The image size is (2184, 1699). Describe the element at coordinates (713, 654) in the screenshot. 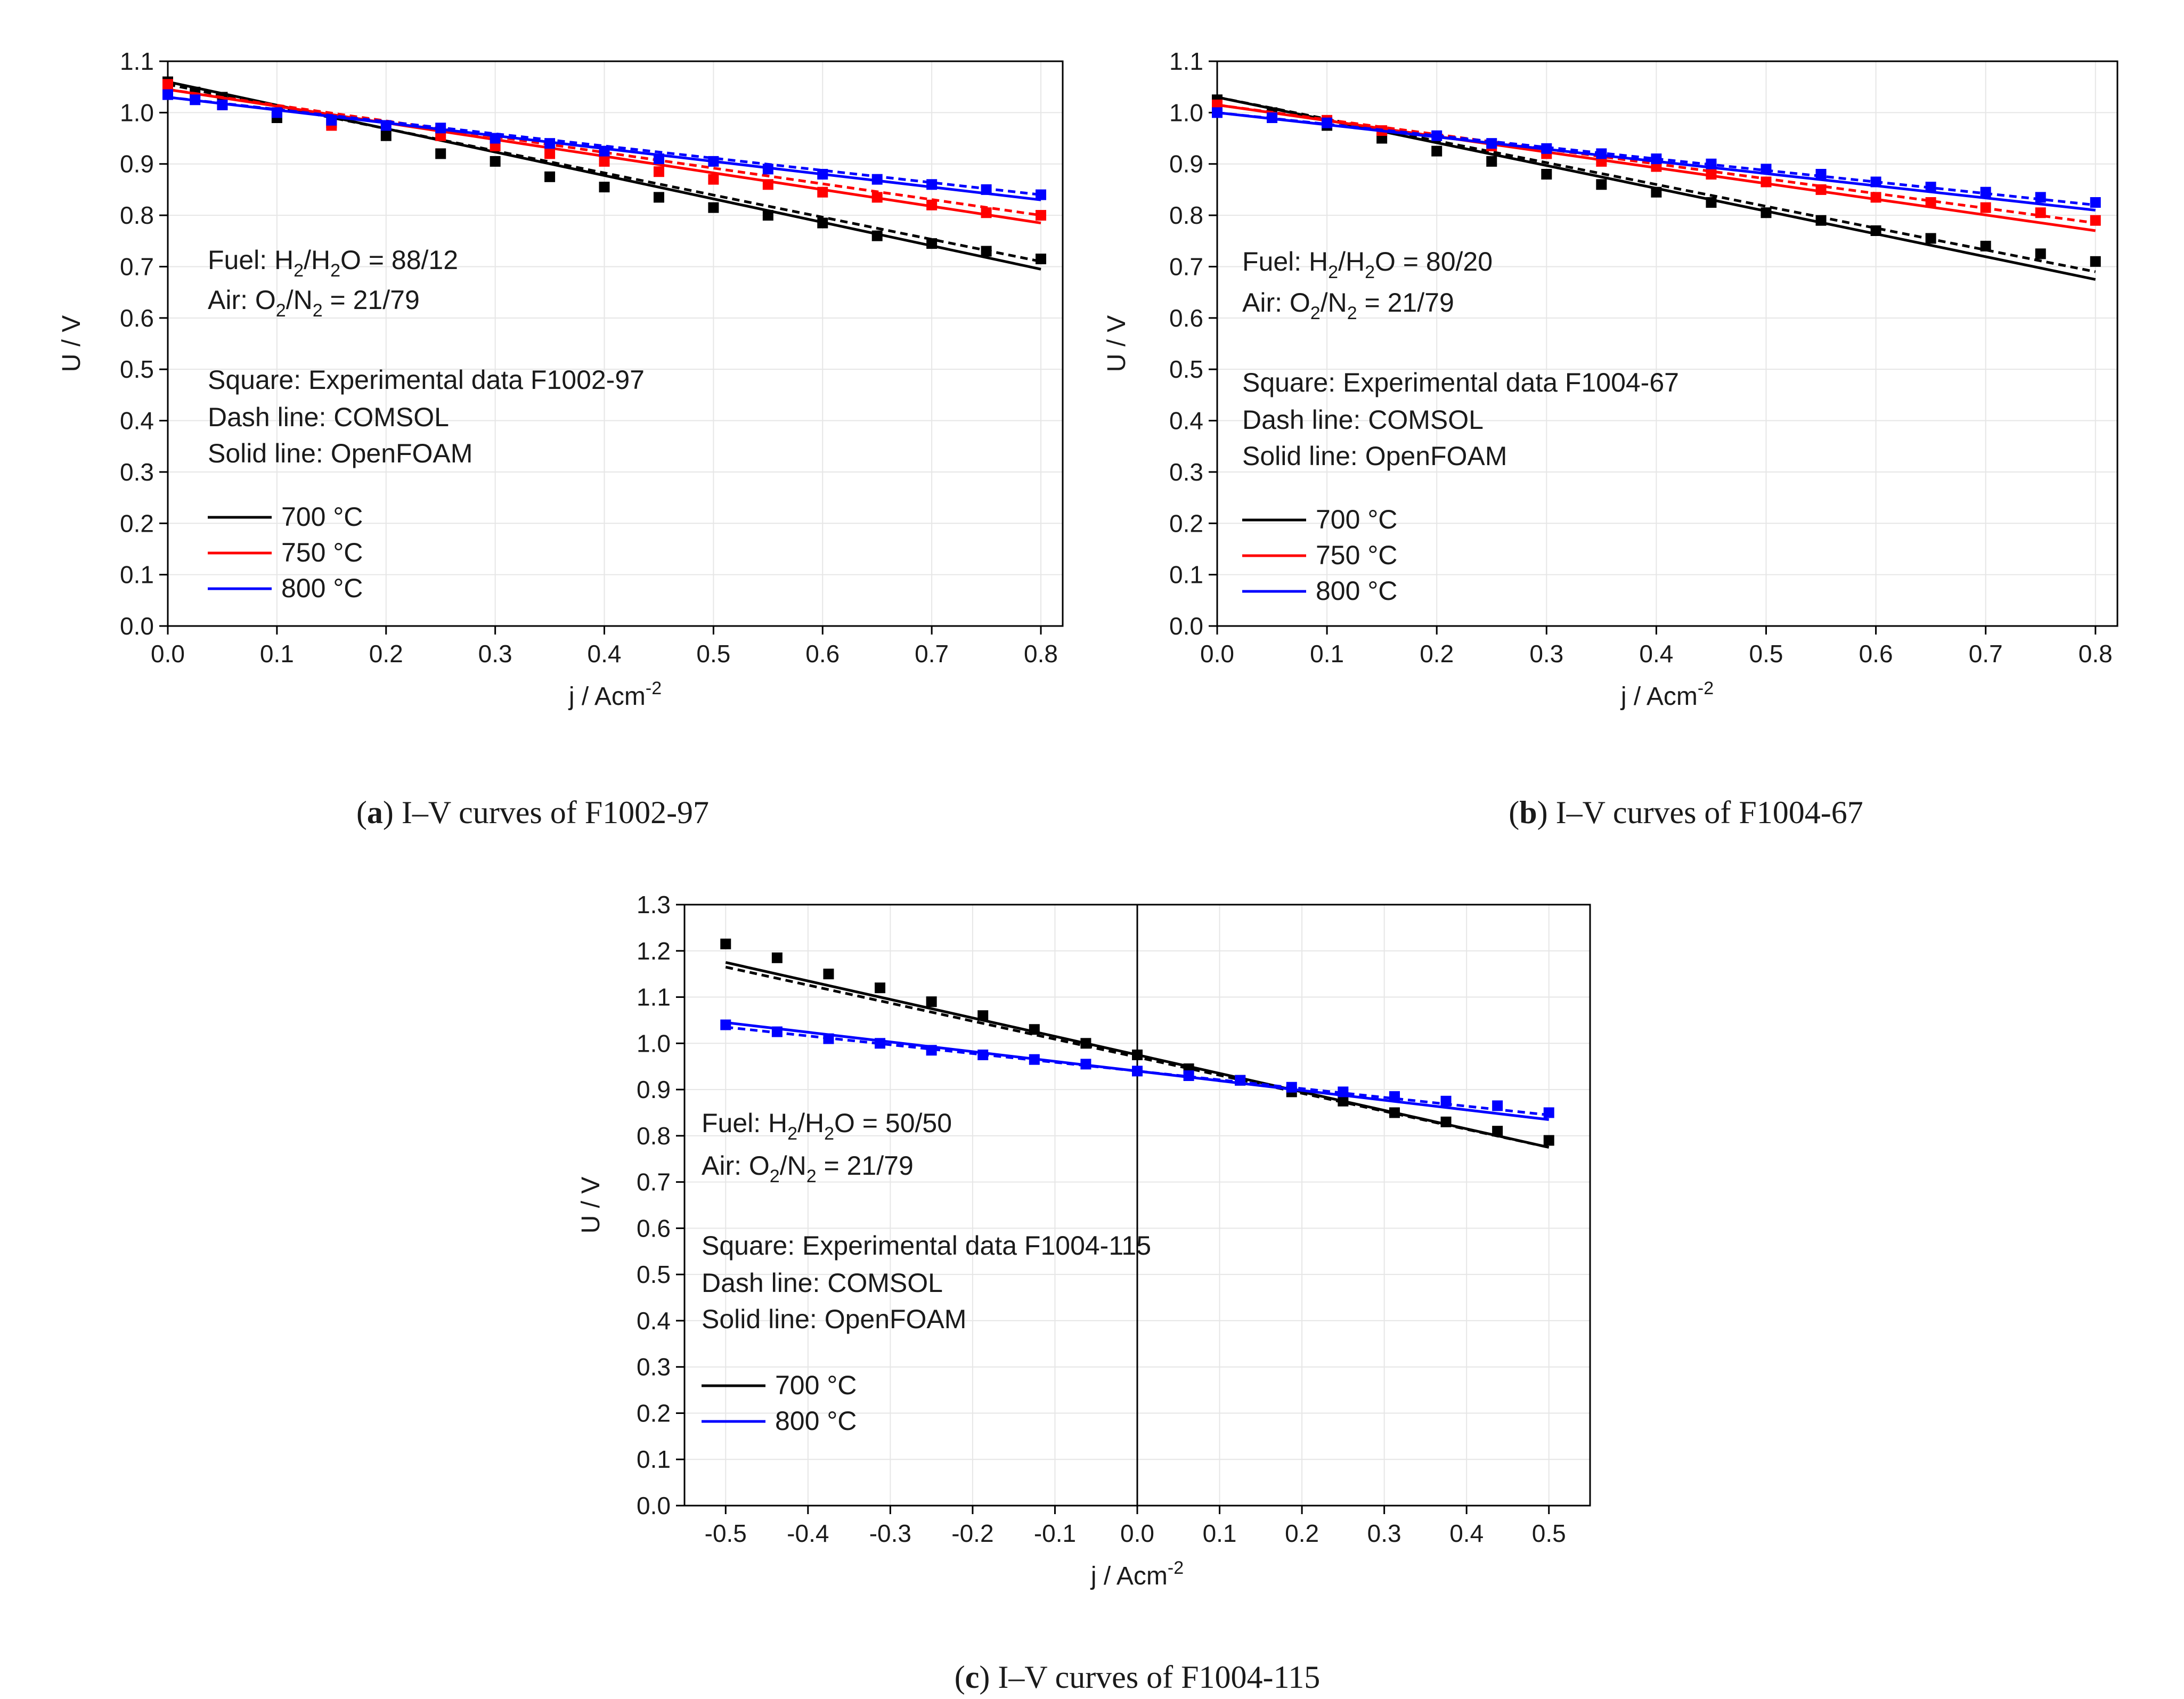

I see `x-tick-label: 0.5` at that location.